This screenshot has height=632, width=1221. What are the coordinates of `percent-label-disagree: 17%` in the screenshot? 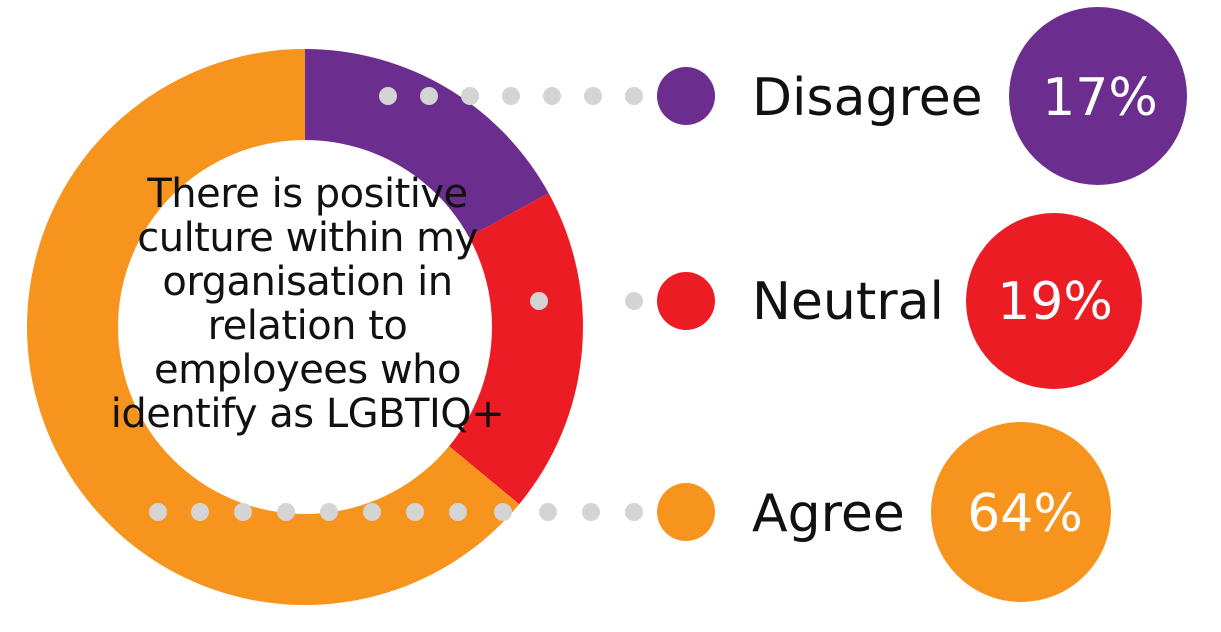 It's located at (1100, 98).